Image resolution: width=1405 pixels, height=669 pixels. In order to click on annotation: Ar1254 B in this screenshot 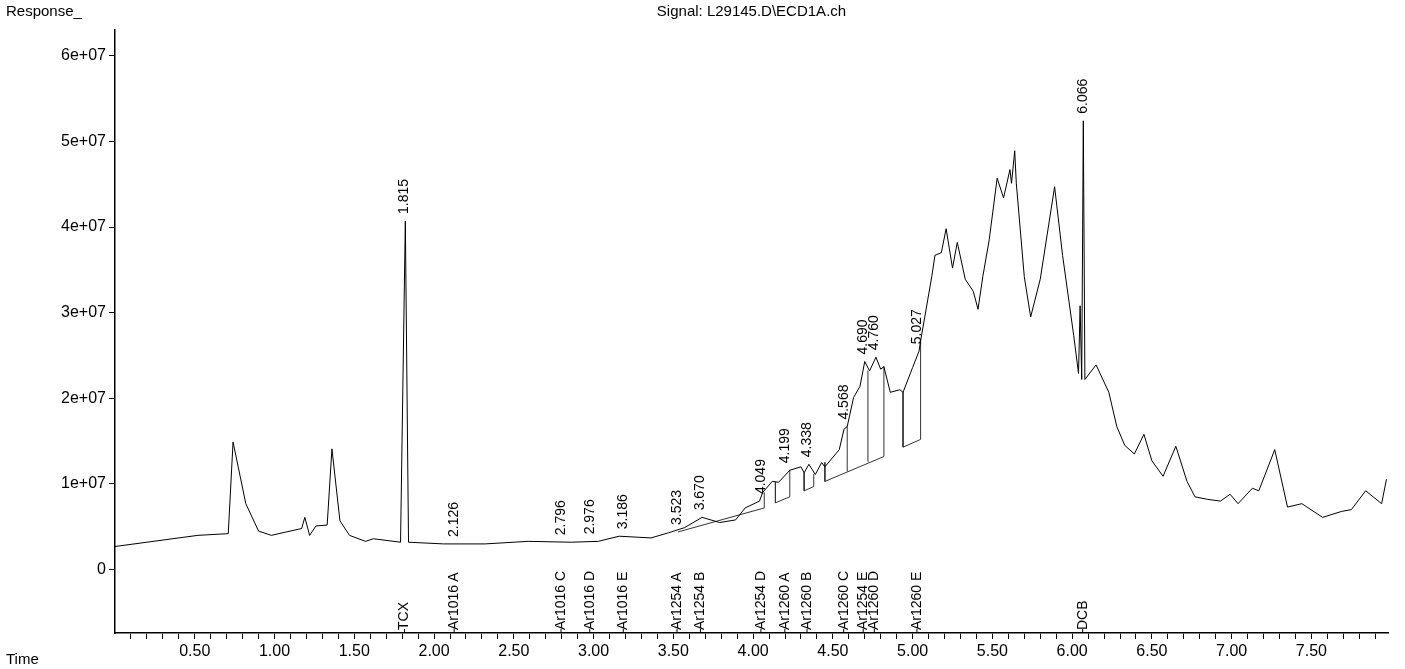, I will do `click(699, 600)`.